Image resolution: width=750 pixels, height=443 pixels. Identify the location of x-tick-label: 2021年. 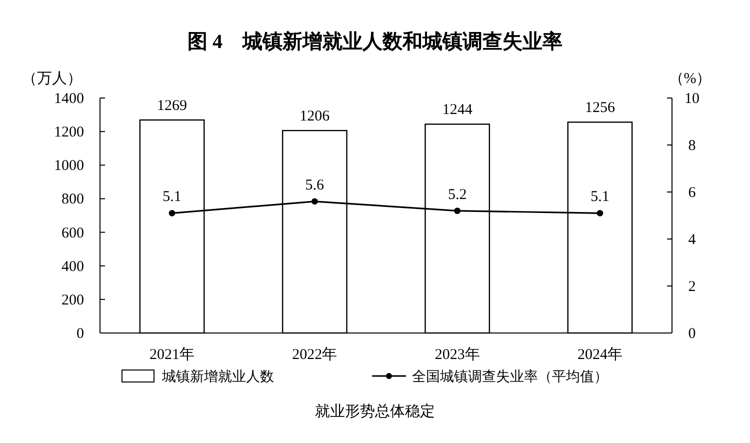
(172, 354).